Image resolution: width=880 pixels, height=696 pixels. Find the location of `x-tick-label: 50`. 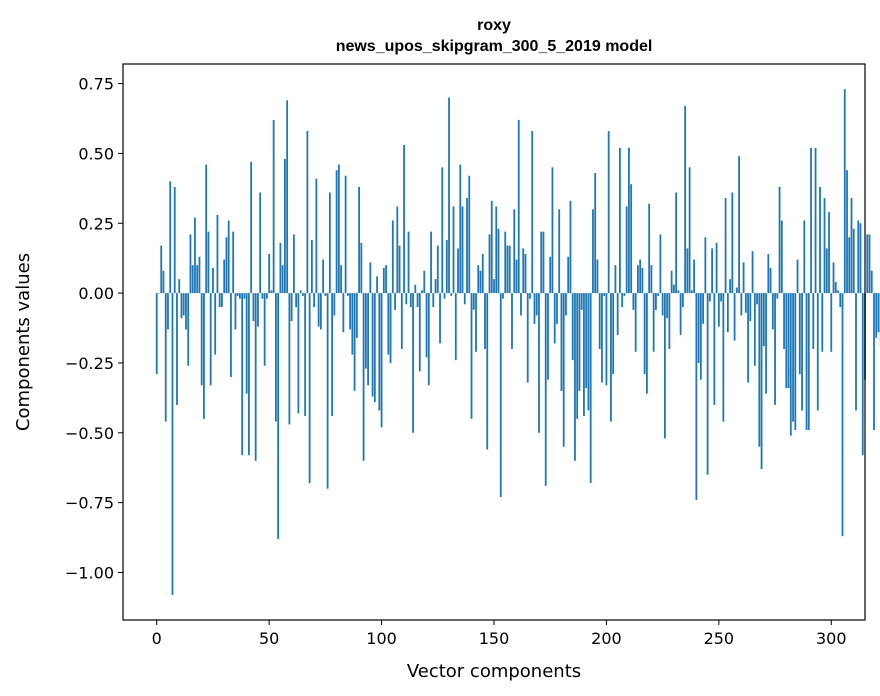

x-tick-label: 50 is located at coordinates (269, 638).